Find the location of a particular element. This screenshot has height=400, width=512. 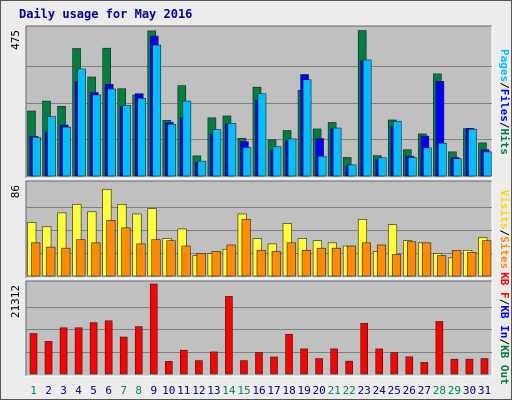

x-tick-label: 25 is located at coordinates (394, 390).